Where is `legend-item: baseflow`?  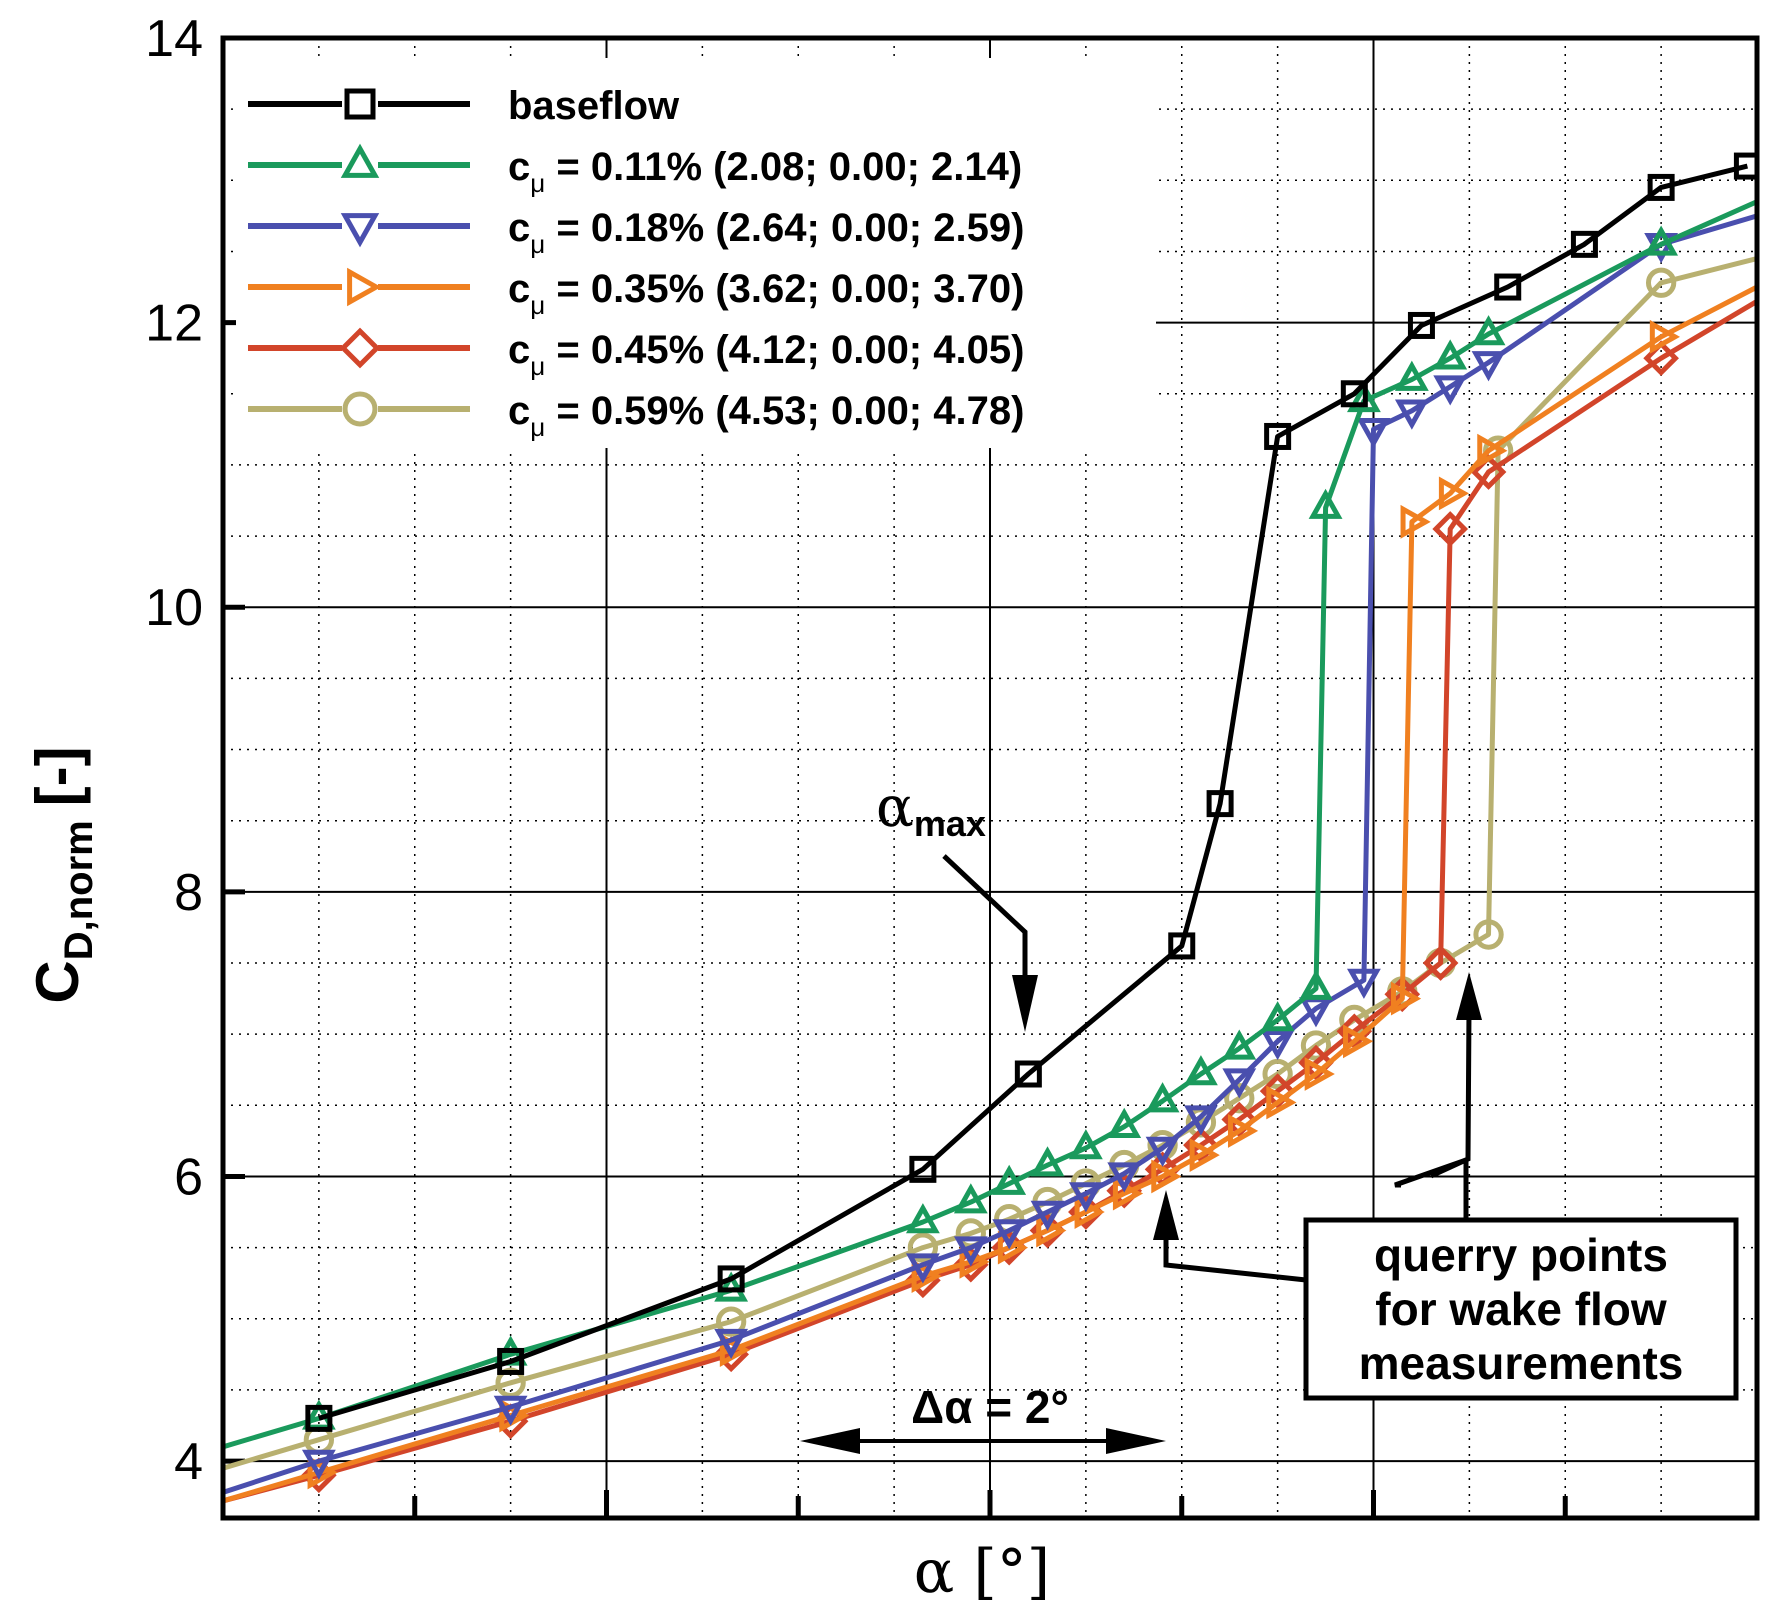 legend-item: baseflow is located at coordinates (464, 106).